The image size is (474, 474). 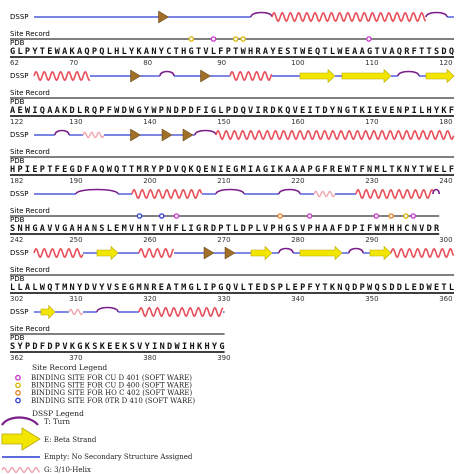 What do you see at coordinates (371, 181) in the screenshot?
I see `residue-number: 230` at bounding box center [371, 181].